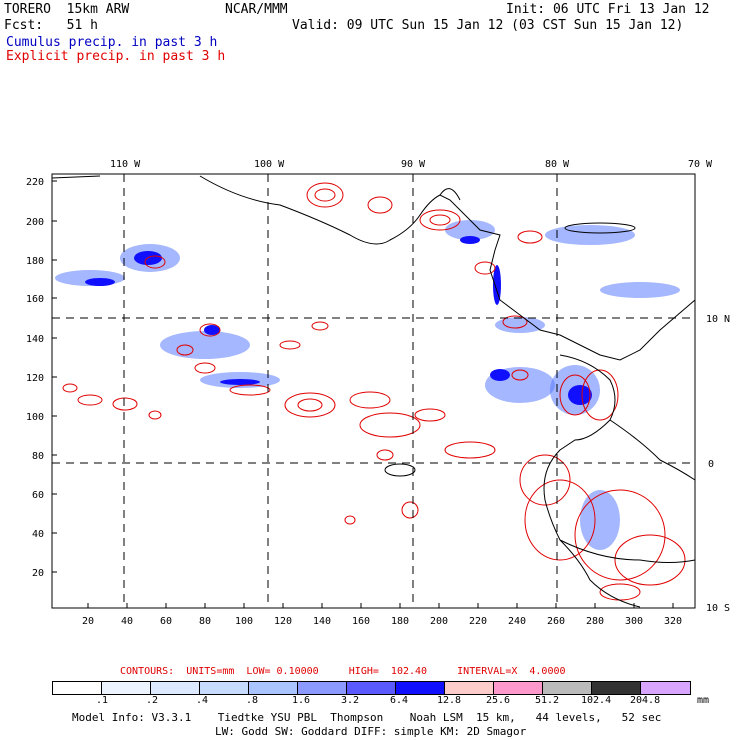  Describe the element at coordinates (125, 164) in the screenshot. I see `lon-label-110w: 110 W` at that location.